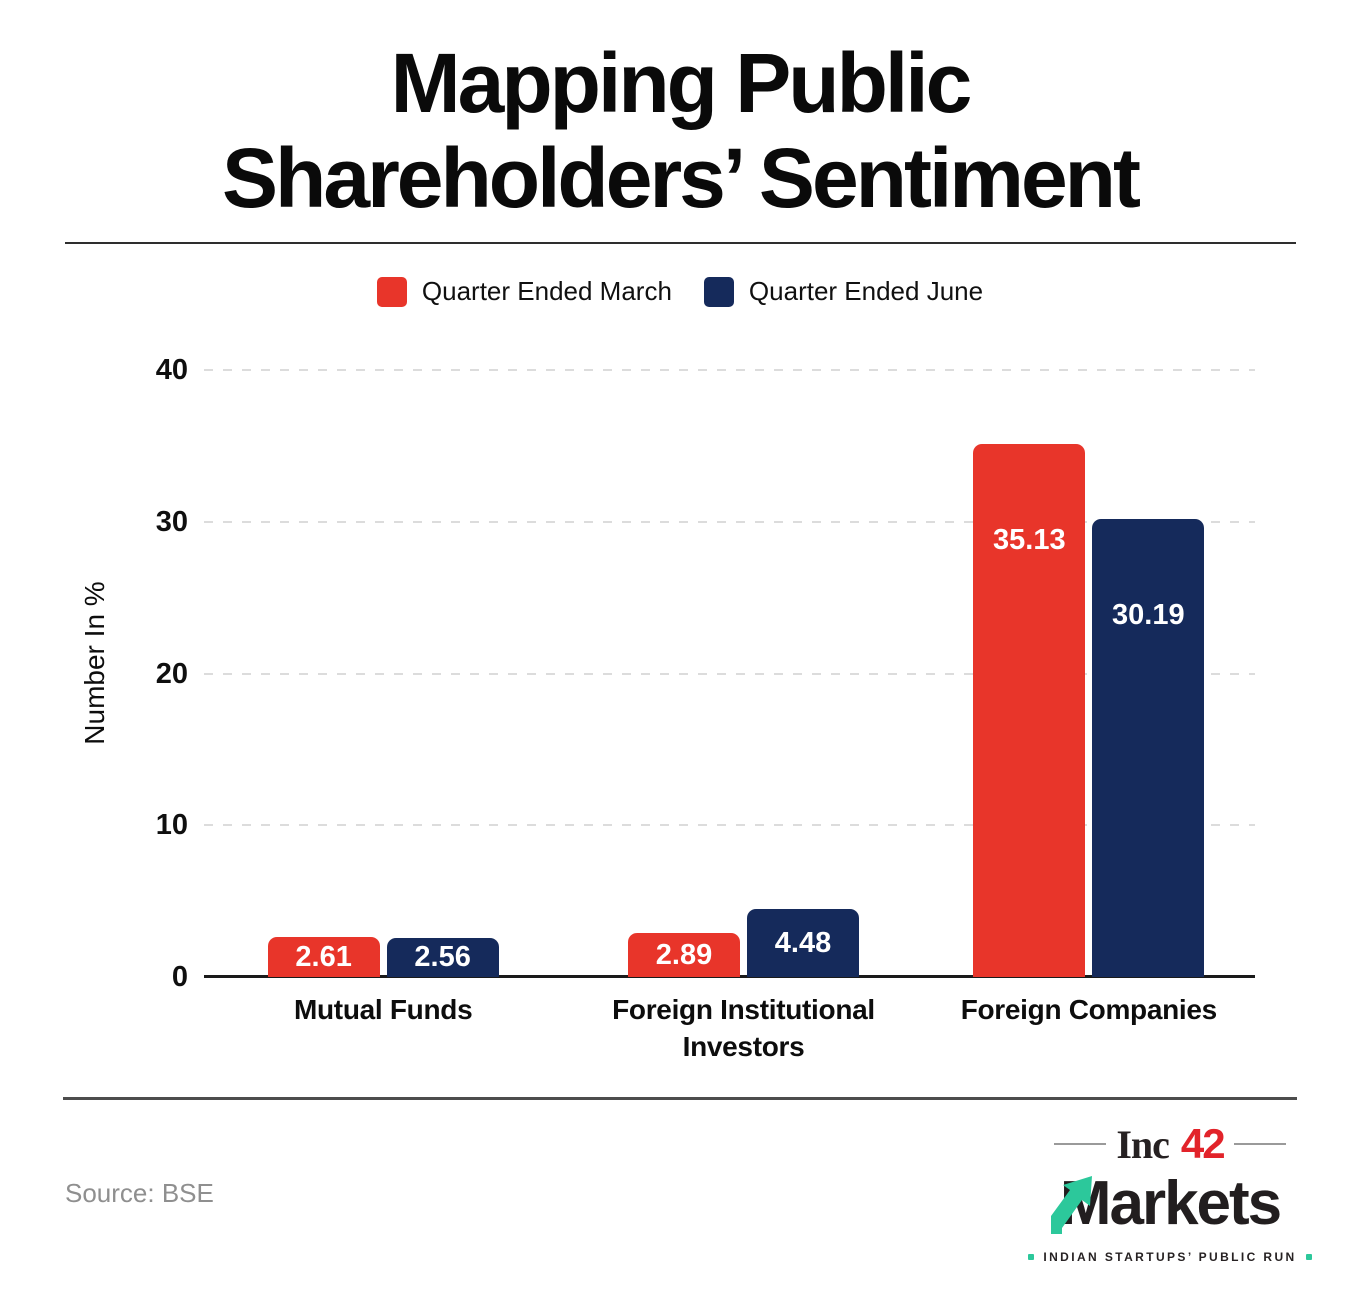 The image size is (1360, 1292). Describe the element at coordinates (680, 291) in the screenshot. I see `legend: Quarter Ended March Quarter Ended June` at that location.